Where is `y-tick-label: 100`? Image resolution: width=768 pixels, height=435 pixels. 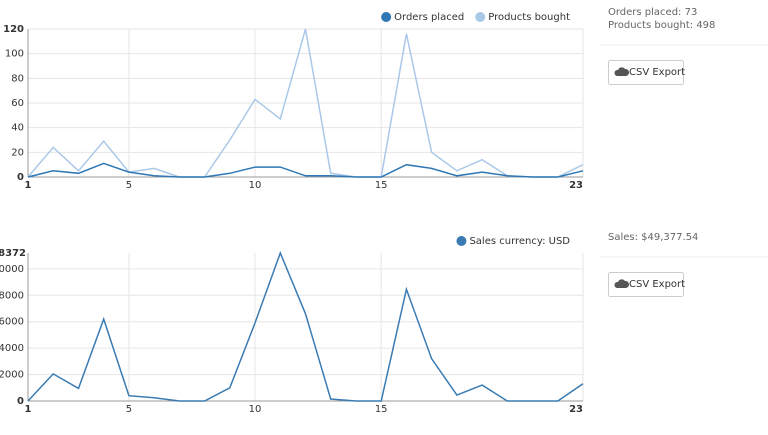
y-tick-label: 100 is located at coordinates (14, 54).